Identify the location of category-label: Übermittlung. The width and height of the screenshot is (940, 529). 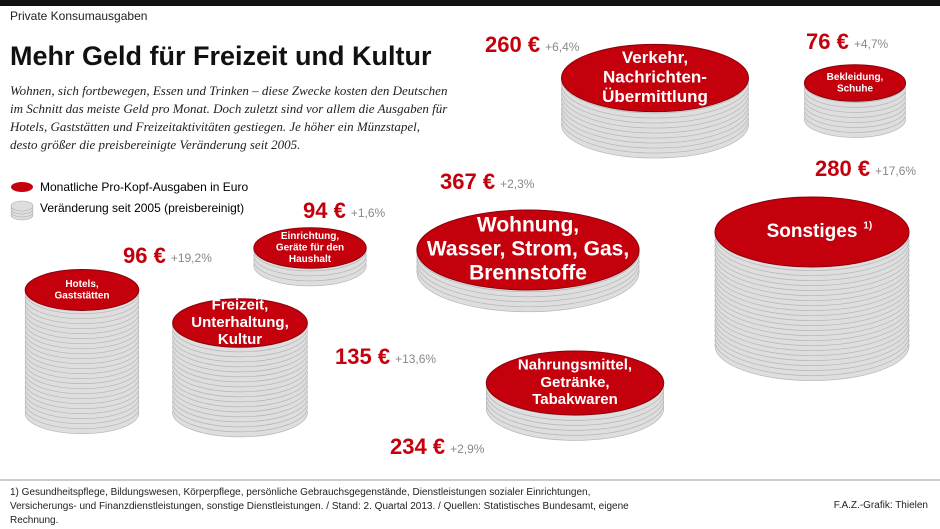
(655, 96).